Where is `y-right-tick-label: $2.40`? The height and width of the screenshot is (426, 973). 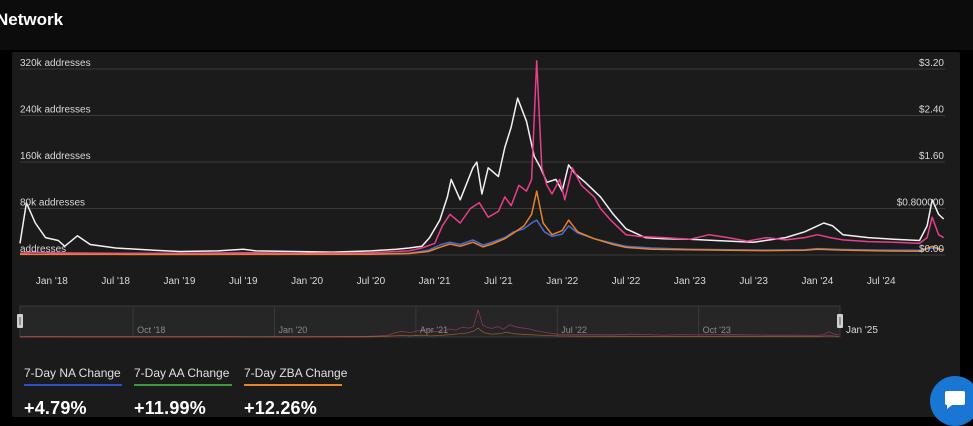 y-right-tick-label: $2.40 is located at coordinates (931, 110).